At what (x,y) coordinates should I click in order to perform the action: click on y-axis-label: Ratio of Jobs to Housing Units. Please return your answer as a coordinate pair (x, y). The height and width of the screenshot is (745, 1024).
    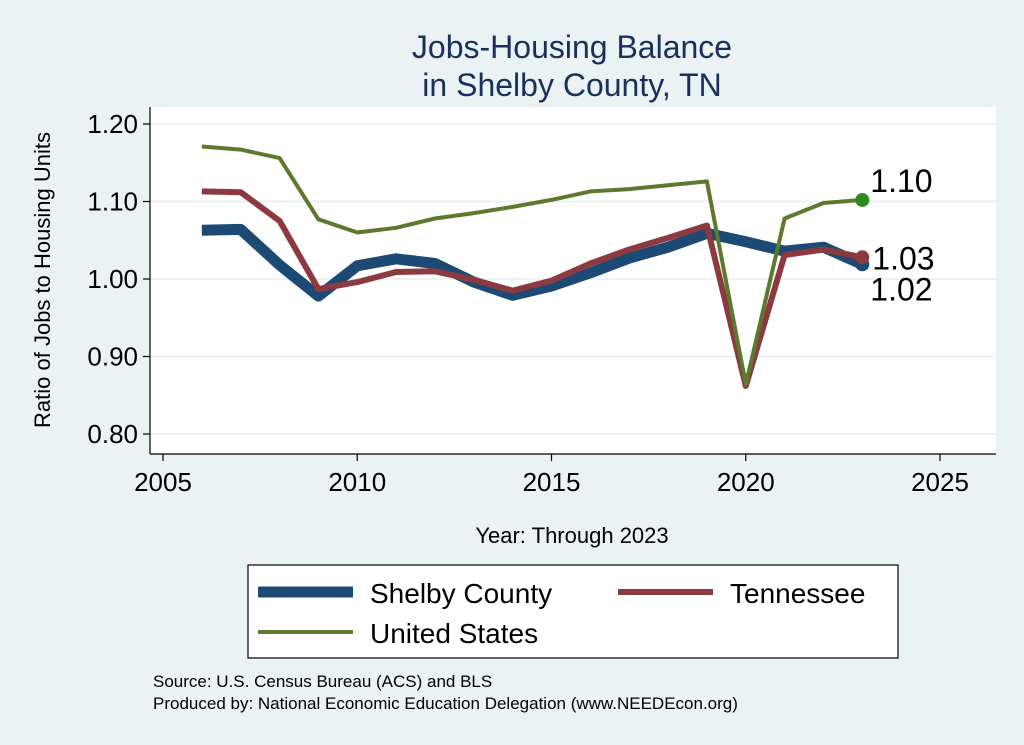
    Looking at the image, I should click on (42, 280).